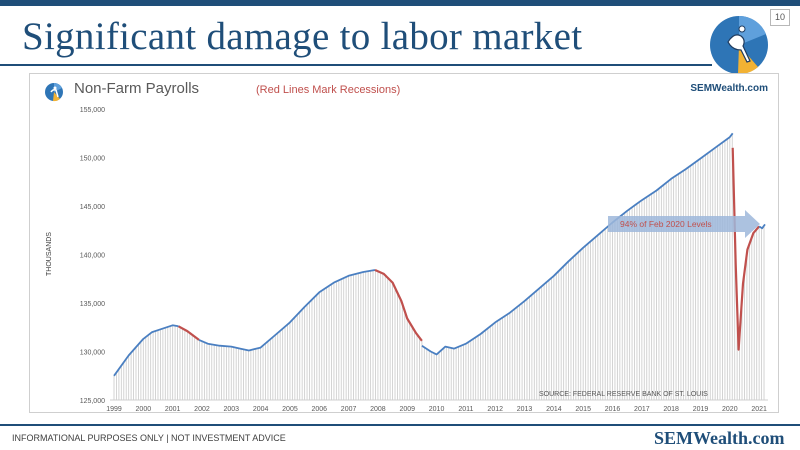 This screenshot has width=800, height=450. I want to click on y-tick-label: 155,000, so click(92, 110).